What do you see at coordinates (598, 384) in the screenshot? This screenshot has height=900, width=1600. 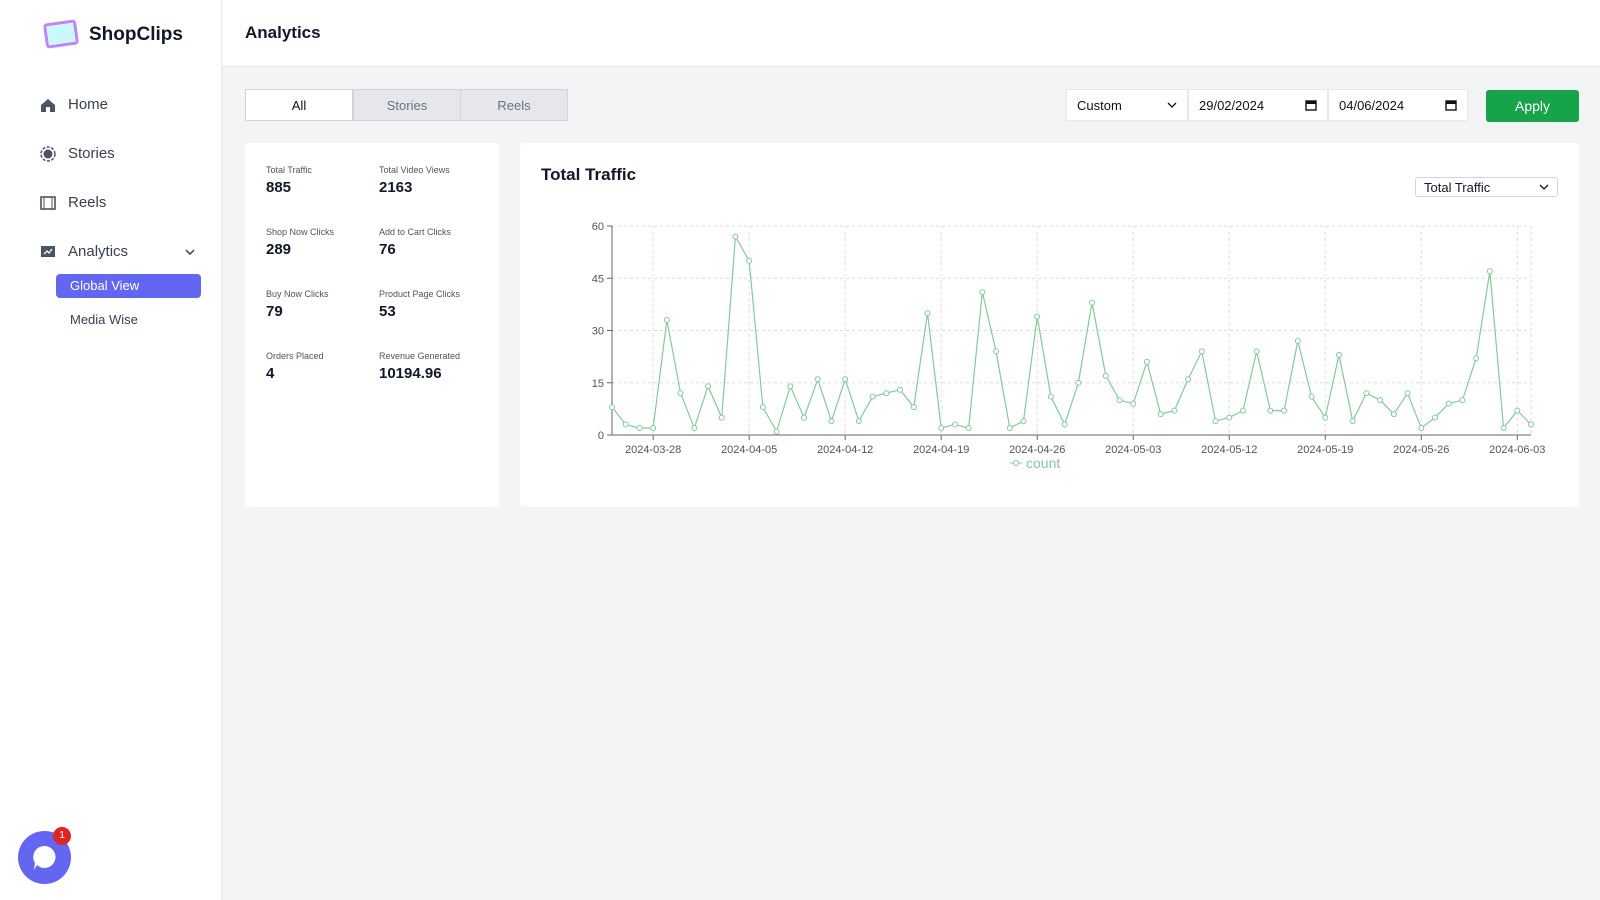 I see `y-tick-label: 15` at bounding box center [598, 384].